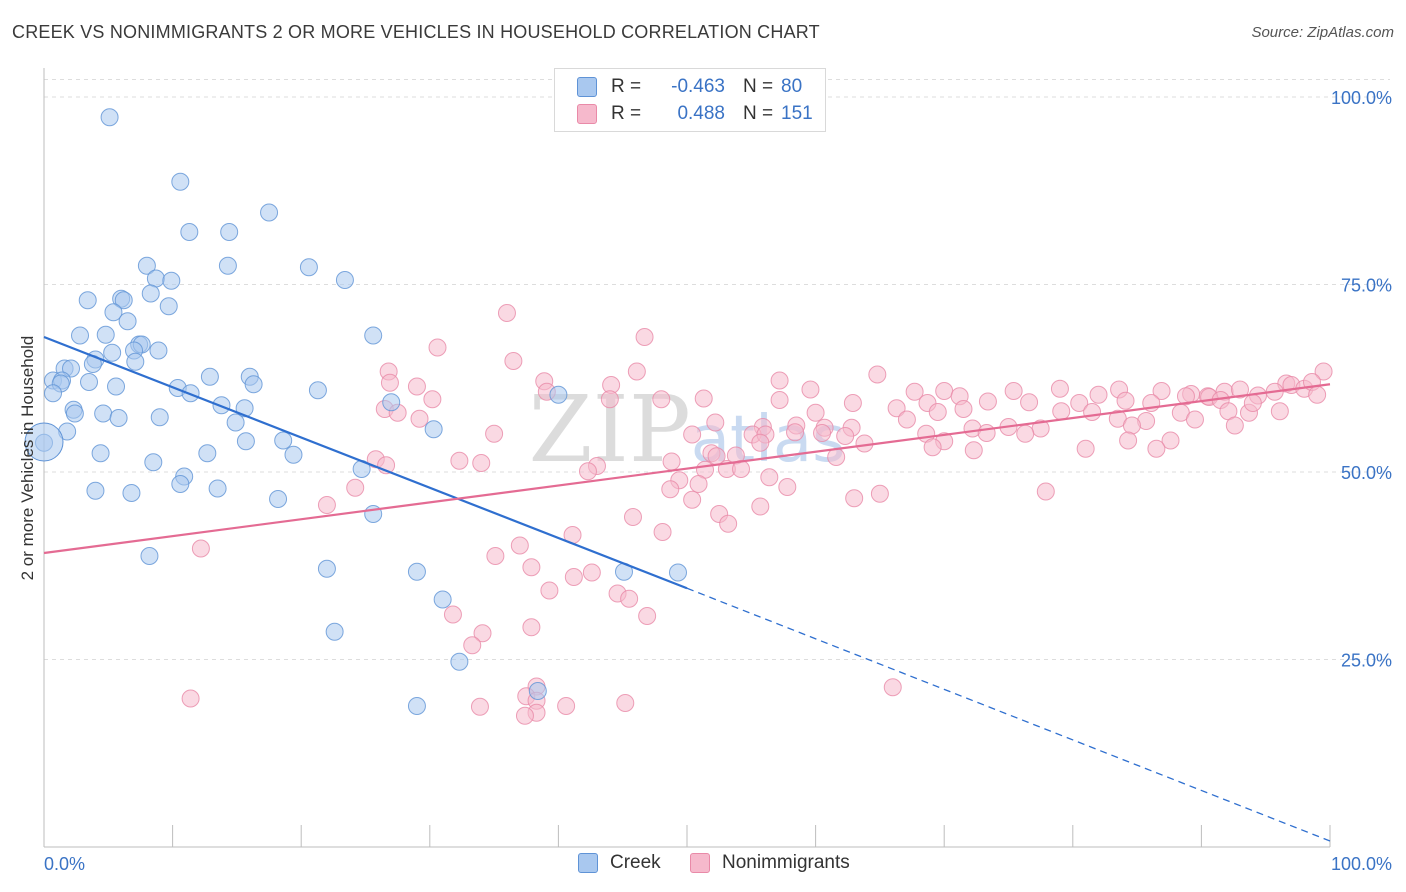 The width and height of the screenshot is (1406, 892). I want to click on legend-row-creek: R = -0.463 N = 80, so click(689, 87).